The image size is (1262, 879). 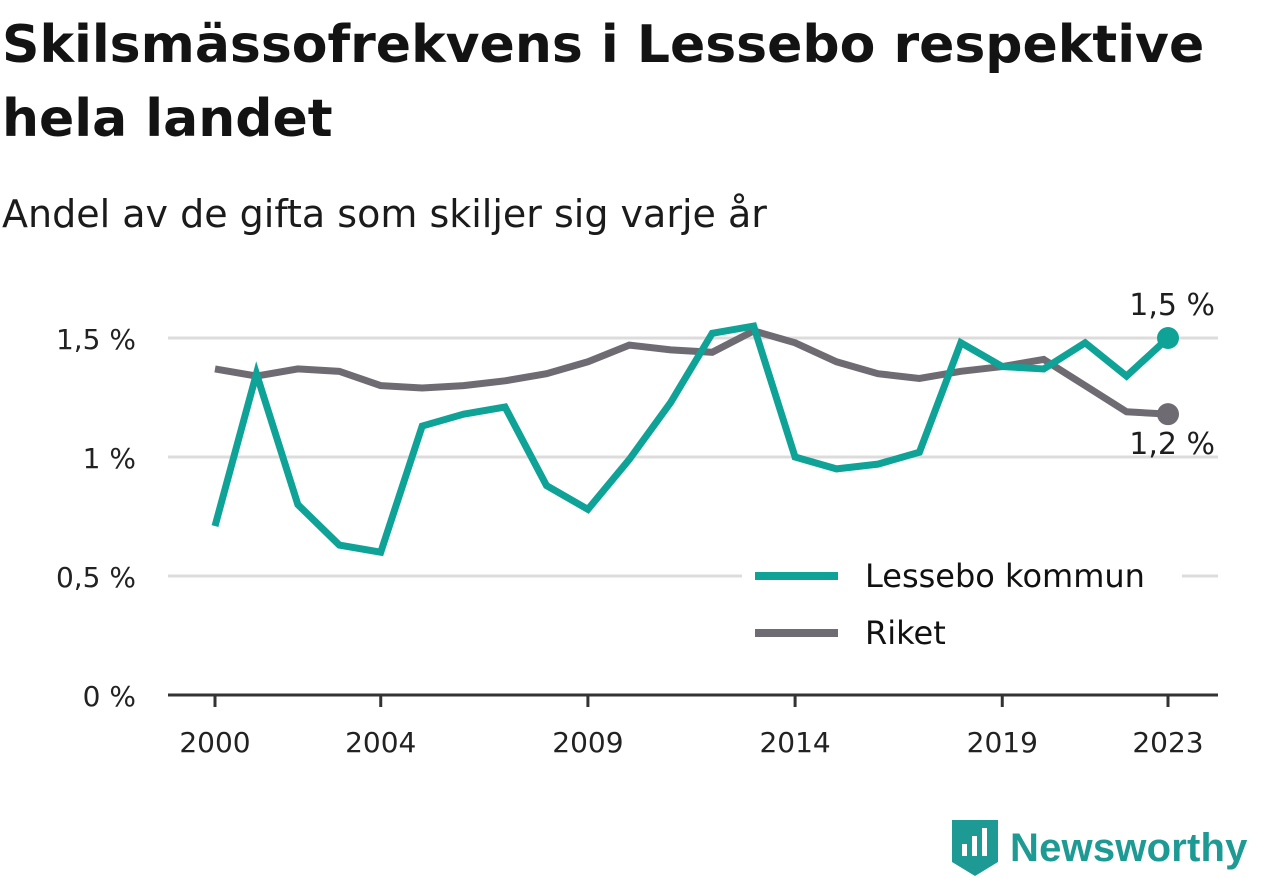 What do you see at coordinates (693, 726) in the screenshot?
I see `x-axis: 2000 2004 2009 2014 2019 2023` at bounding box center [693, 726].